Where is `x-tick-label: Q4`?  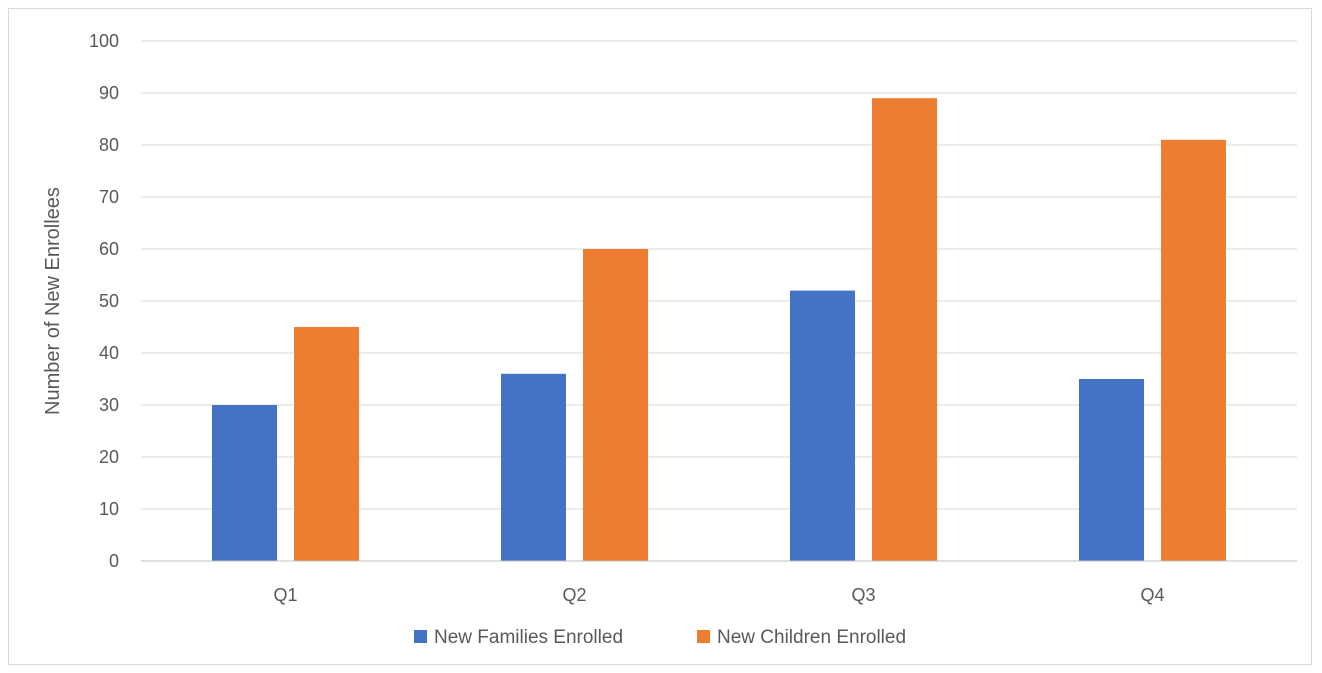 x-tick-label: Q4 is located at coordinates (1152, 595).